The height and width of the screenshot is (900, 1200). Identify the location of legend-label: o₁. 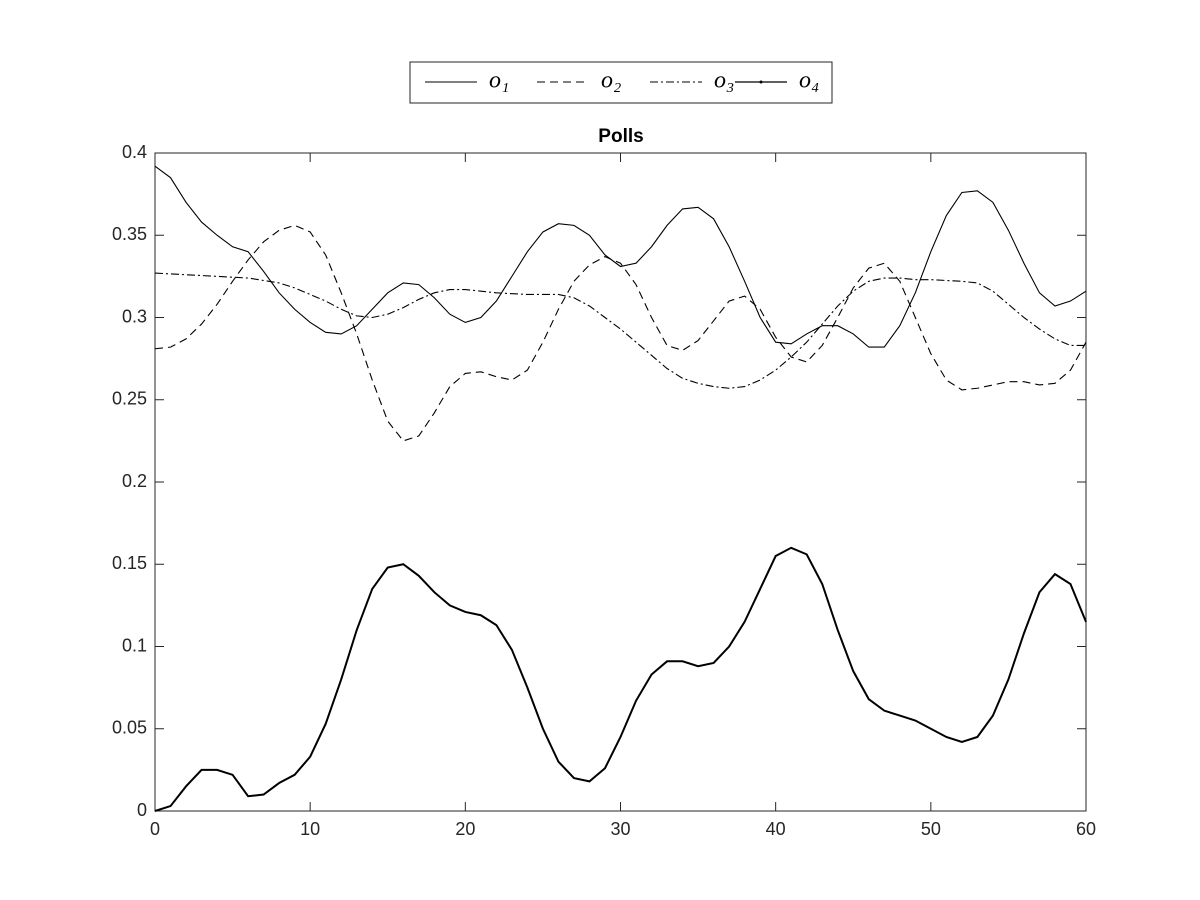
(499, 81).